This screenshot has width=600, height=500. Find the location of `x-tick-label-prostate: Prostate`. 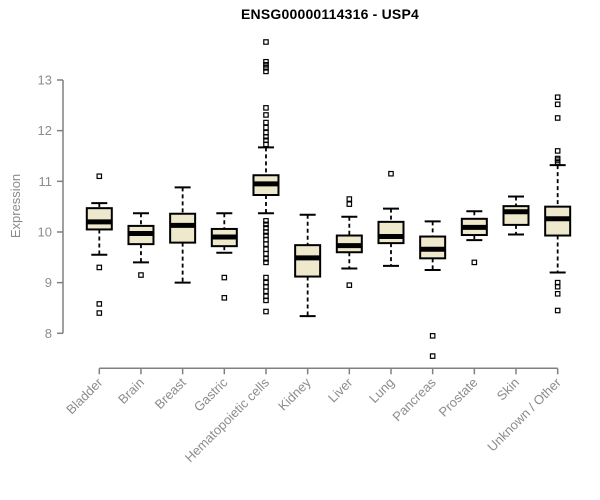

x-tick-label-prostate: Prostate is located at coordinates (458, 397).